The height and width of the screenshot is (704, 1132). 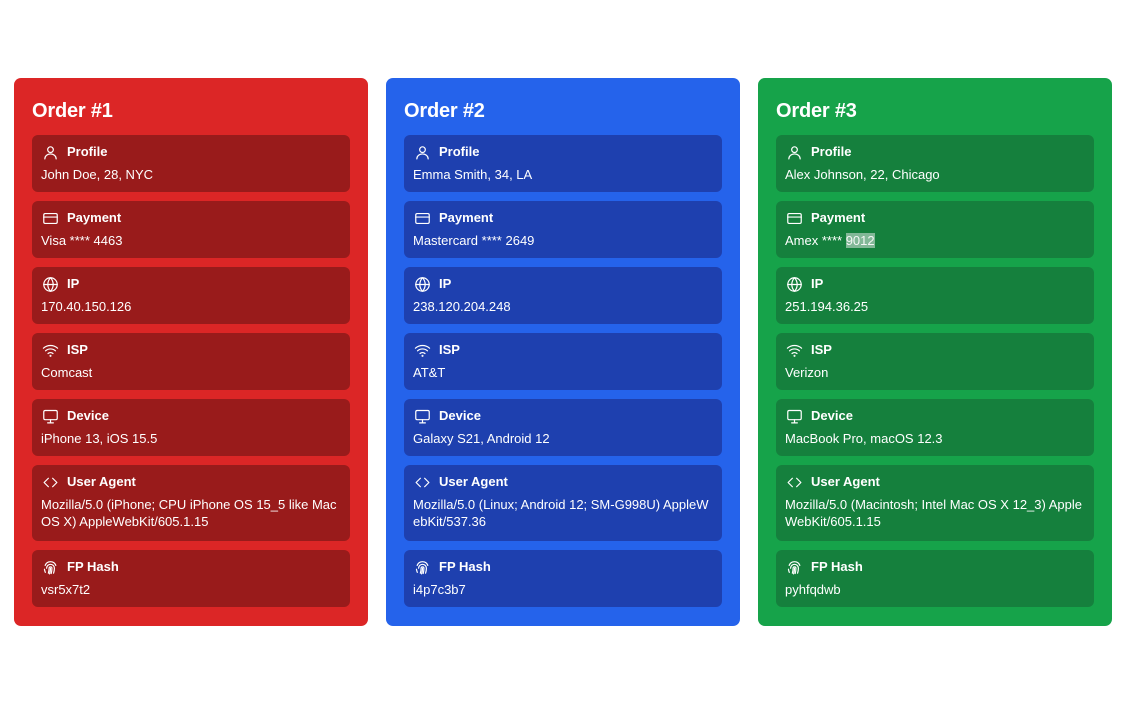 I want to click on isp-field: ISP AT&T, so click(x=563, y=361).